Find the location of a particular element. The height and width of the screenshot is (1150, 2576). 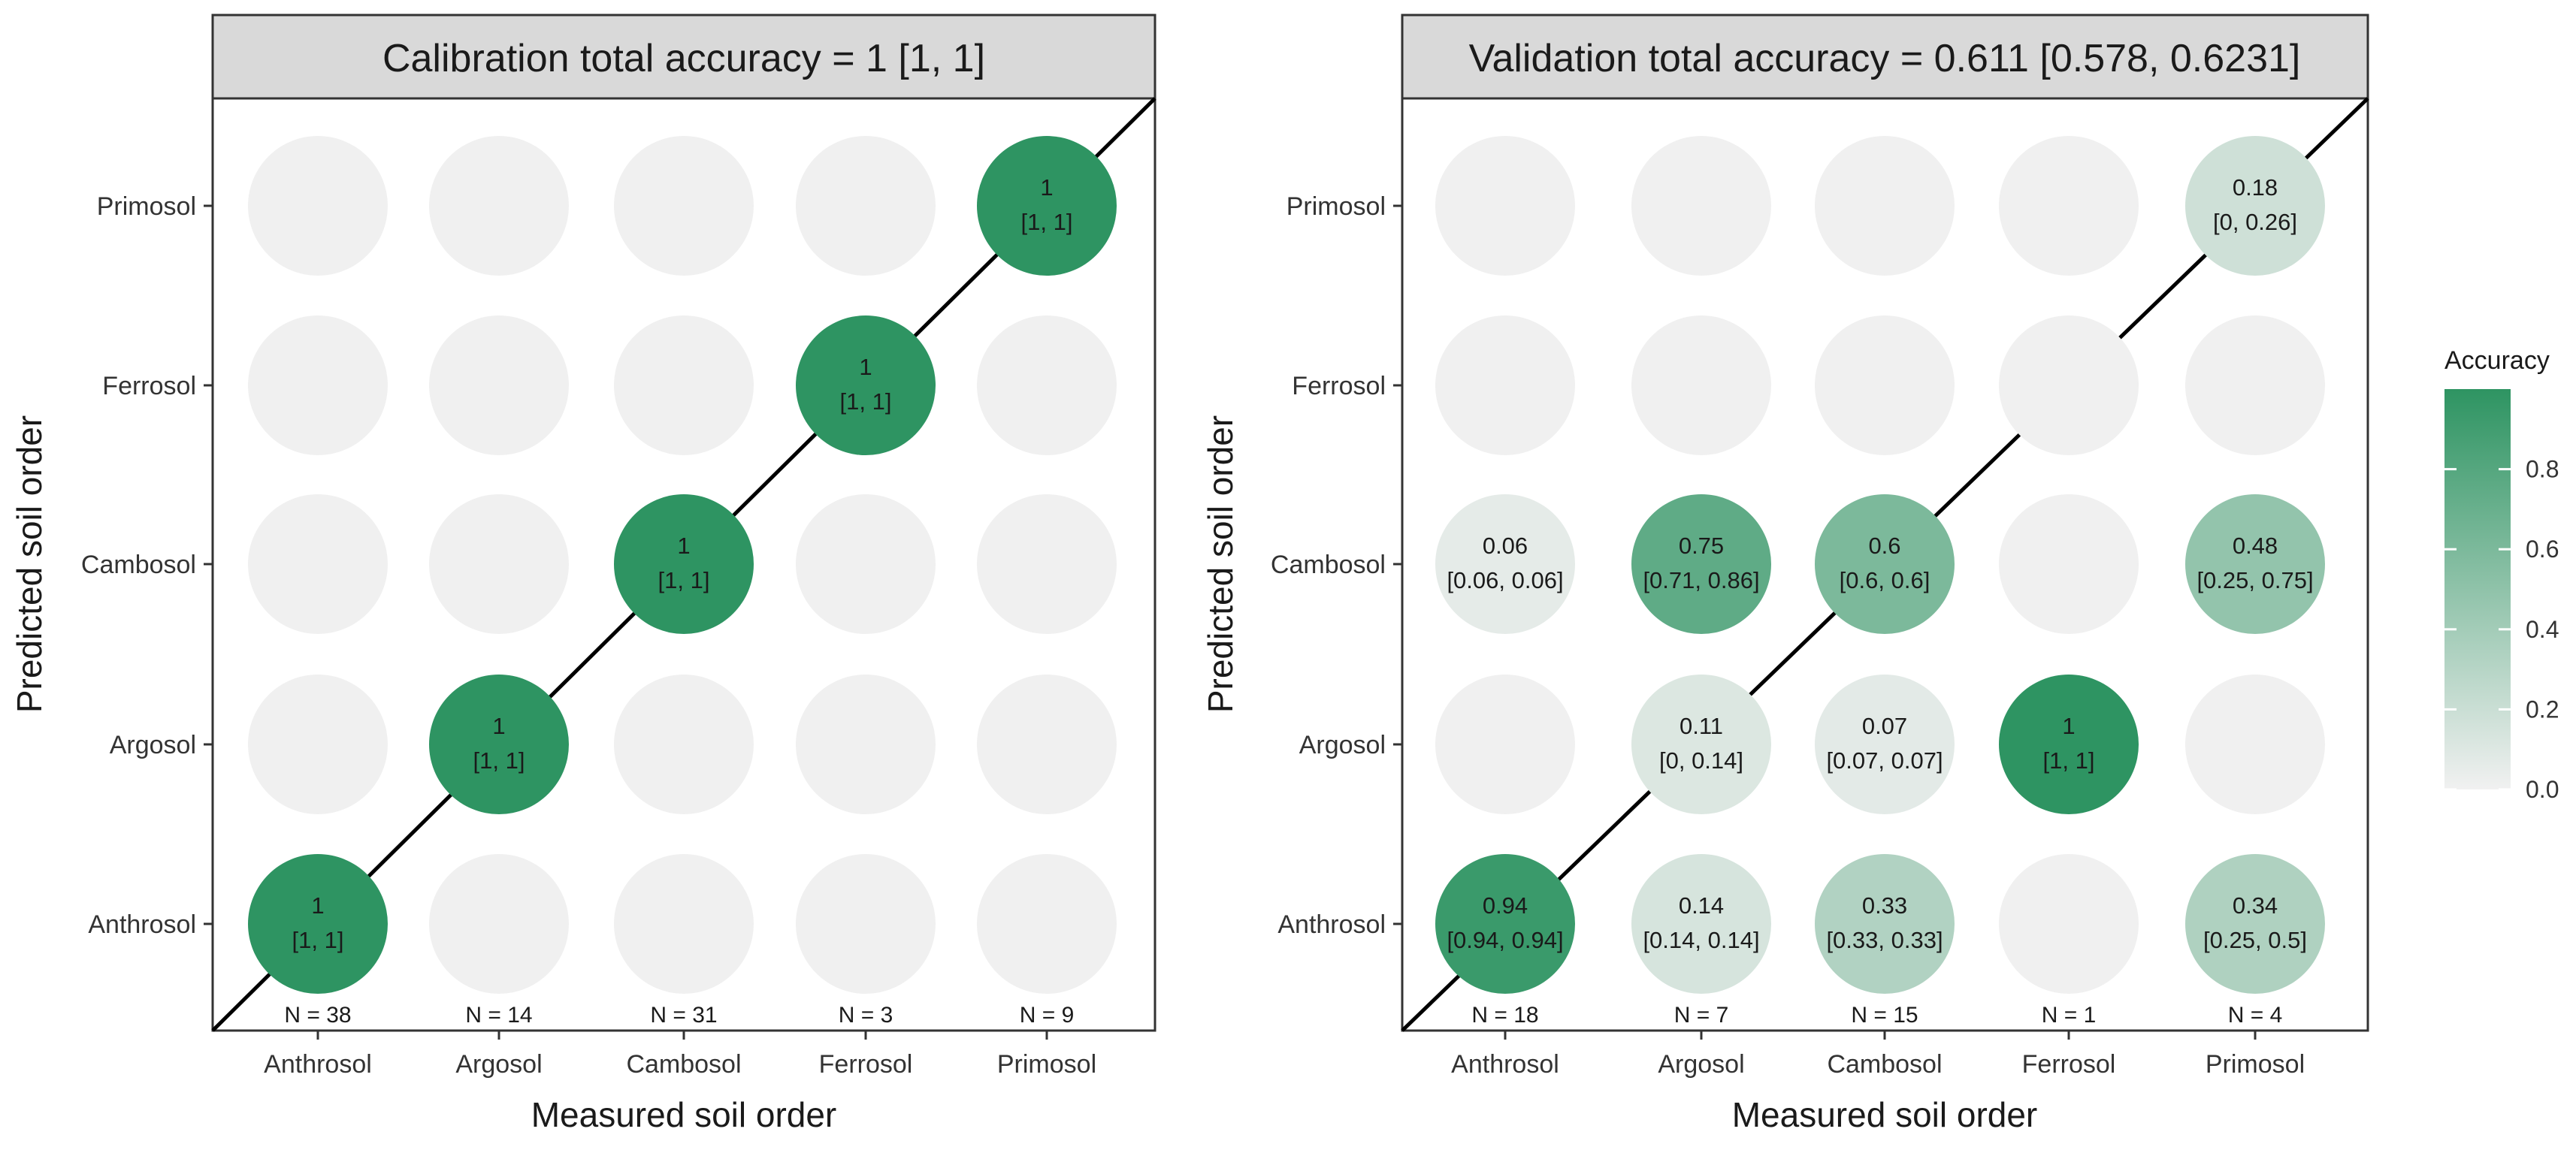

validation-x-axis: Anthrosol Argosol Cambosol Ferrosol Primosol is located at coordinates (1878, 1055).